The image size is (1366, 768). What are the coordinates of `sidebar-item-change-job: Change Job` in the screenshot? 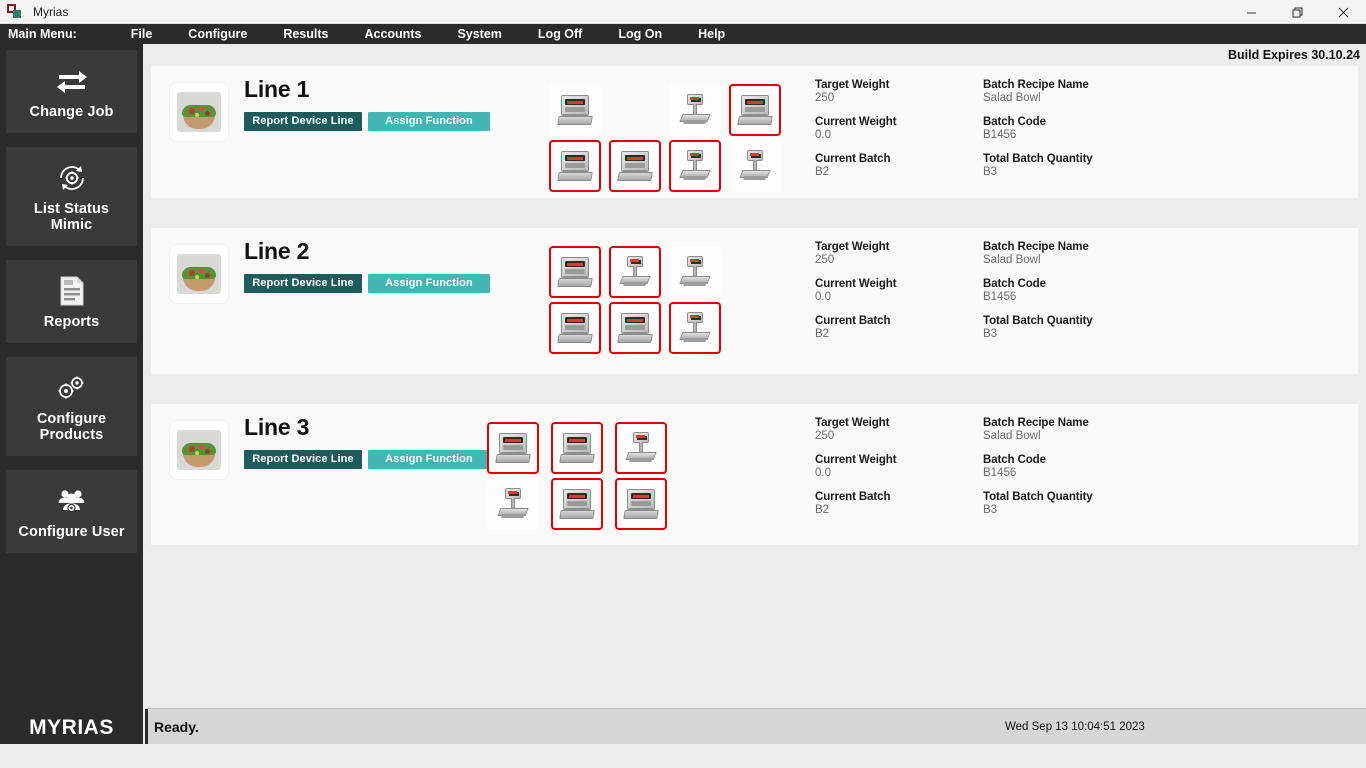 It's located at (71, 91).